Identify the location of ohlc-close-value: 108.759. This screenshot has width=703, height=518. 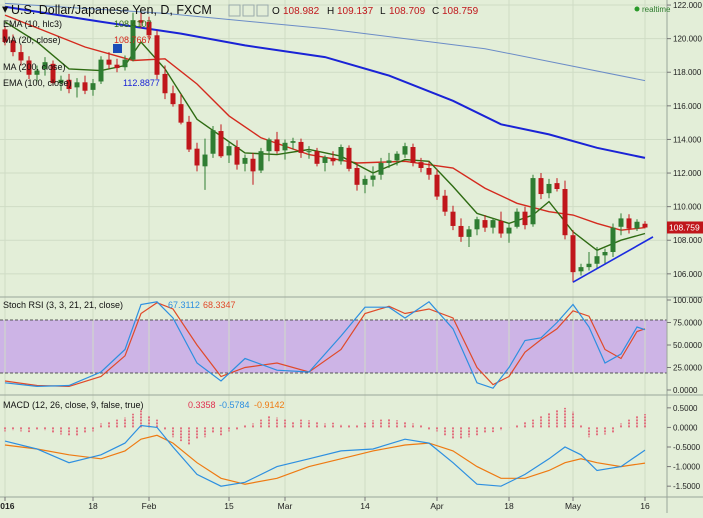
(460, 11).